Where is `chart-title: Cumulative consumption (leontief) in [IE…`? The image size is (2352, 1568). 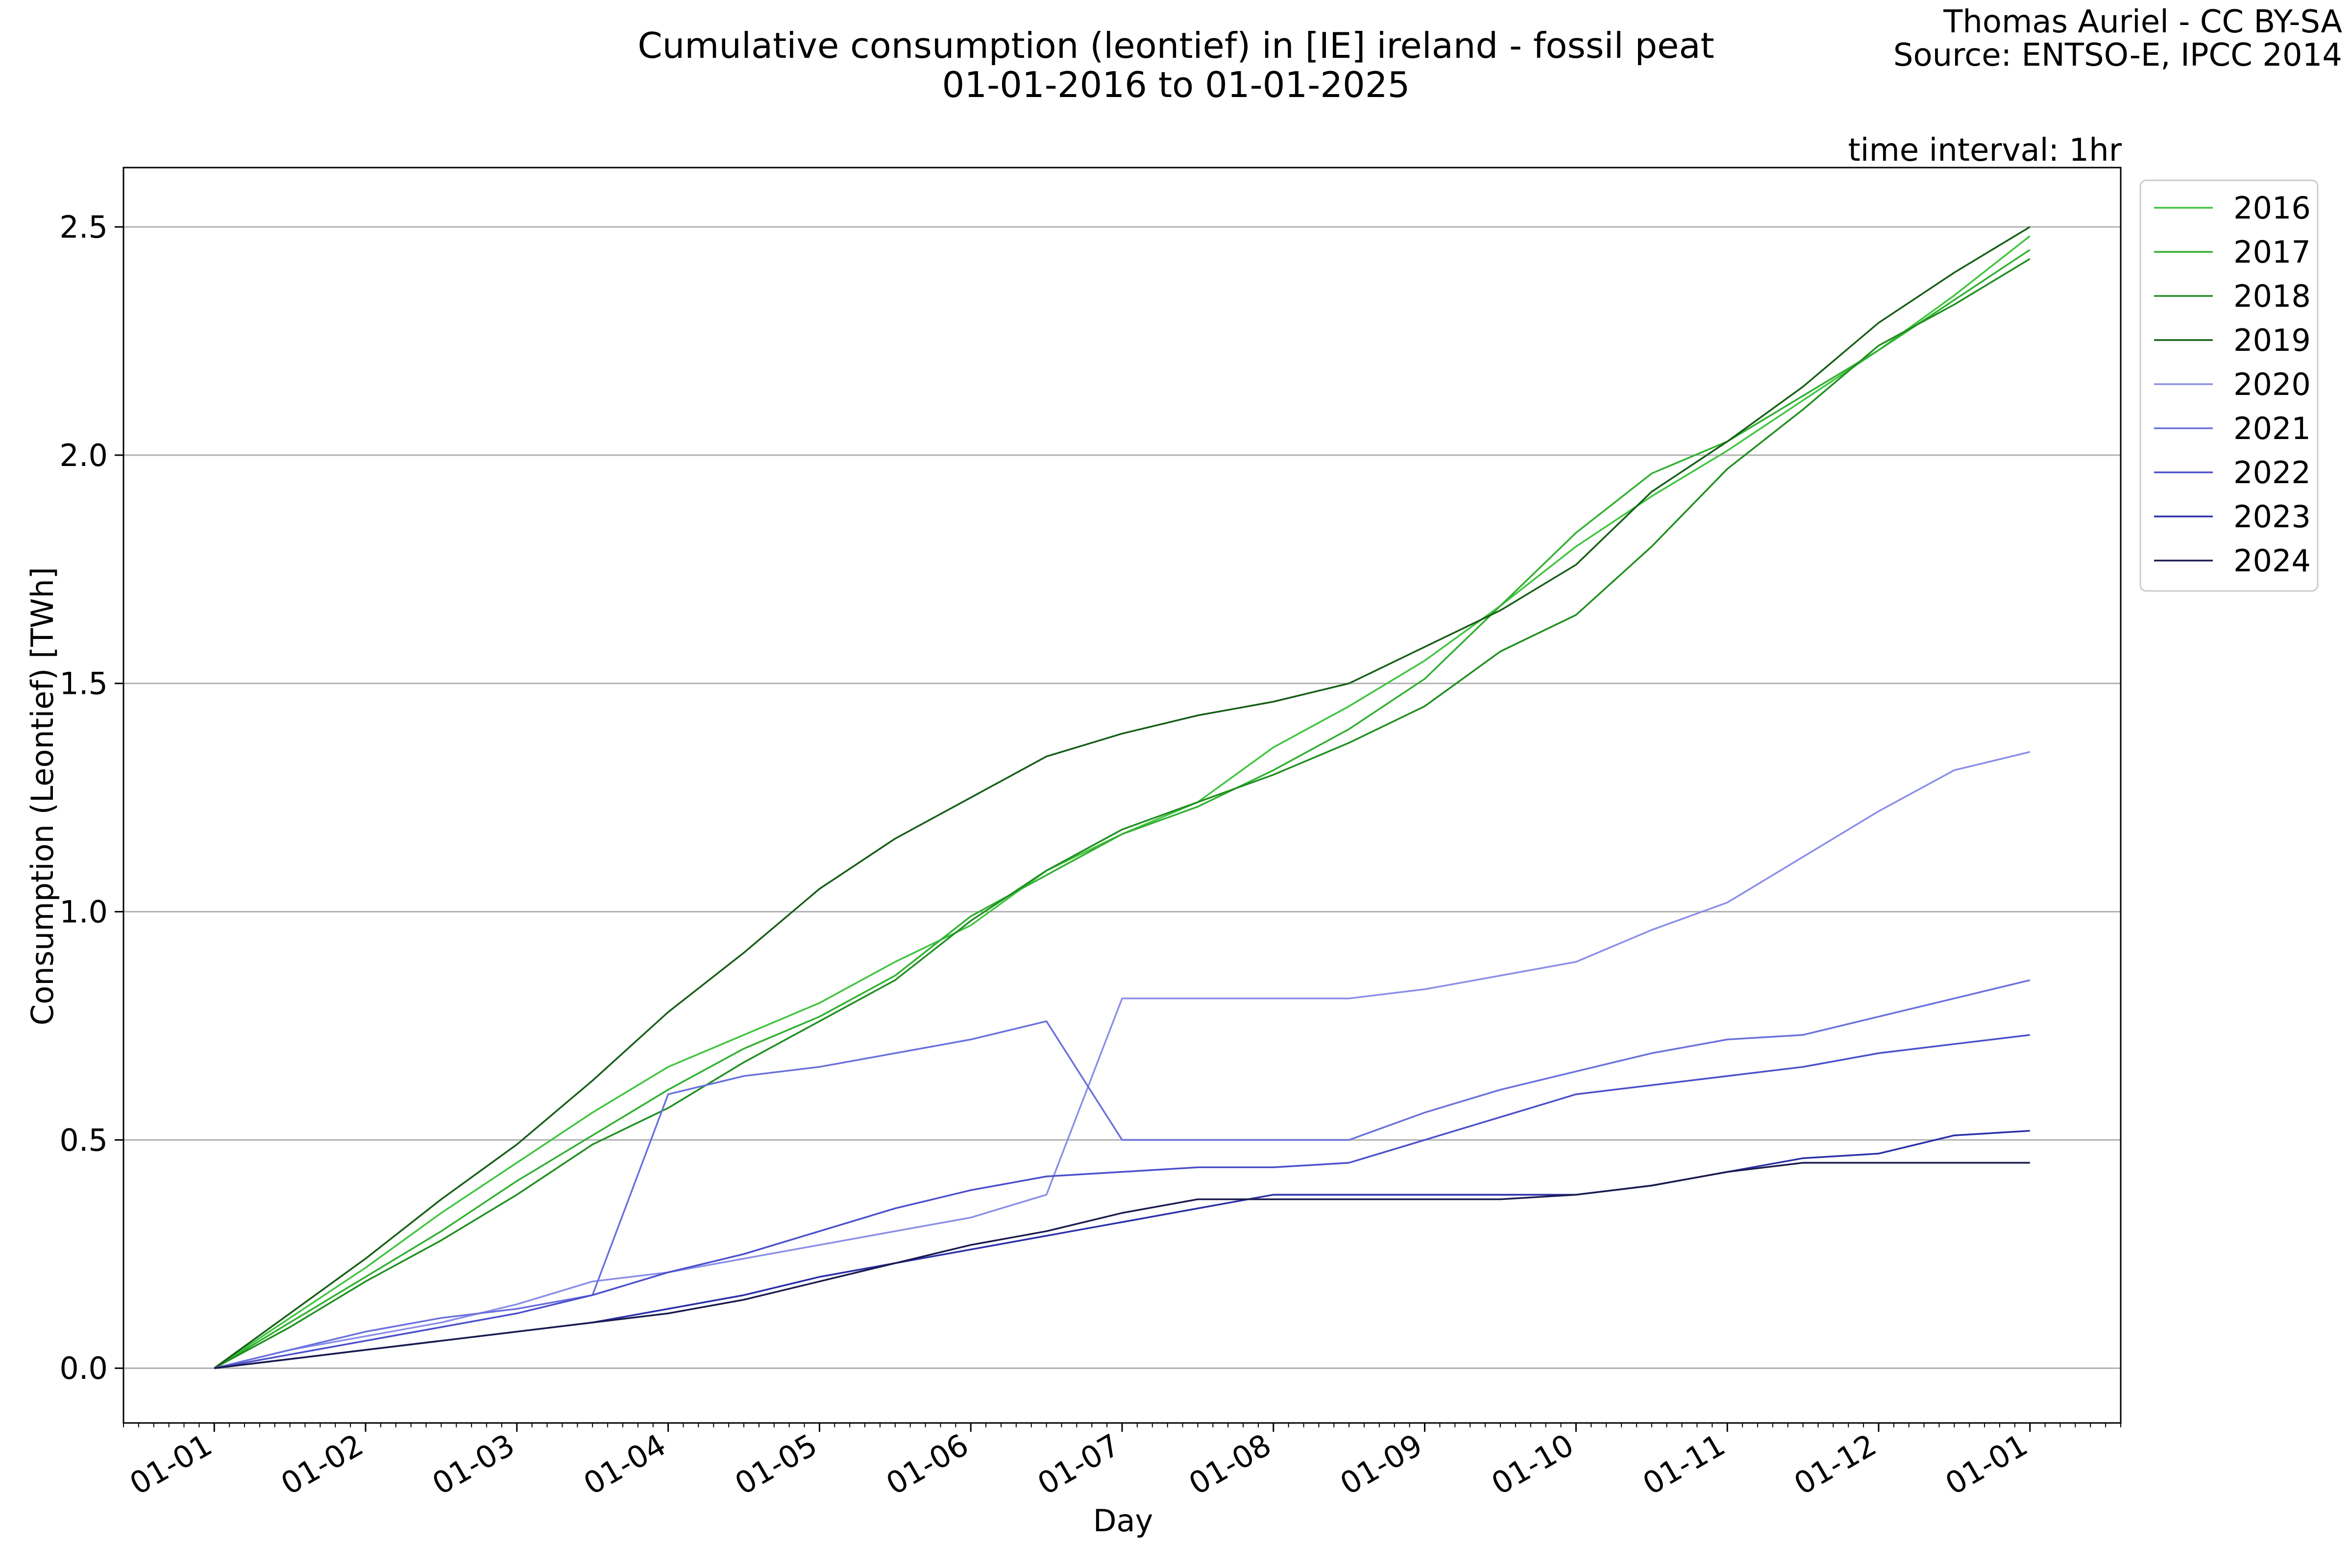 chart-title: Cumulative consumption (leontief) in [IE… is located at coordinates (1175, 45).